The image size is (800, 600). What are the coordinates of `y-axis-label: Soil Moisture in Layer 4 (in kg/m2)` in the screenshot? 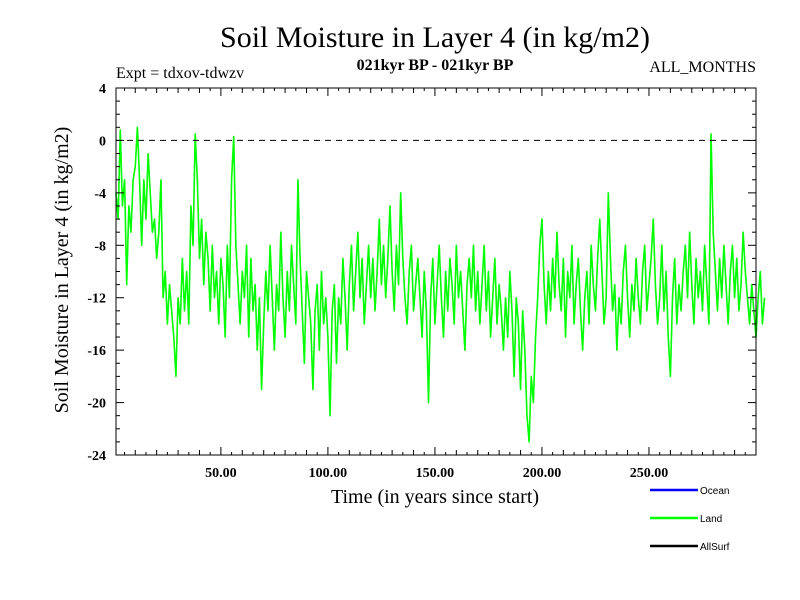 It's located at (62, 270).